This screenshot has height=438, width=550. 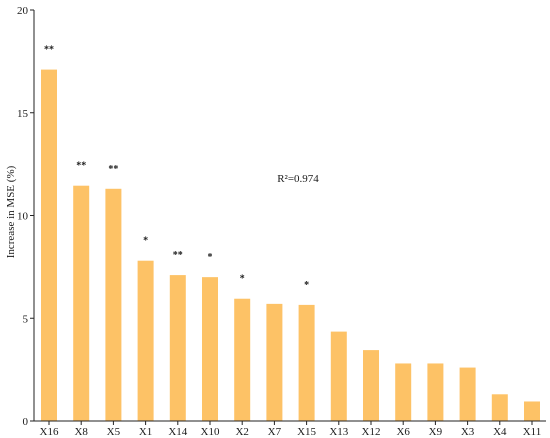 What do you see at coordinates (81, 432) in the screenshot?
I see `x-tick-label: X8` at bounding box center [81, 432].